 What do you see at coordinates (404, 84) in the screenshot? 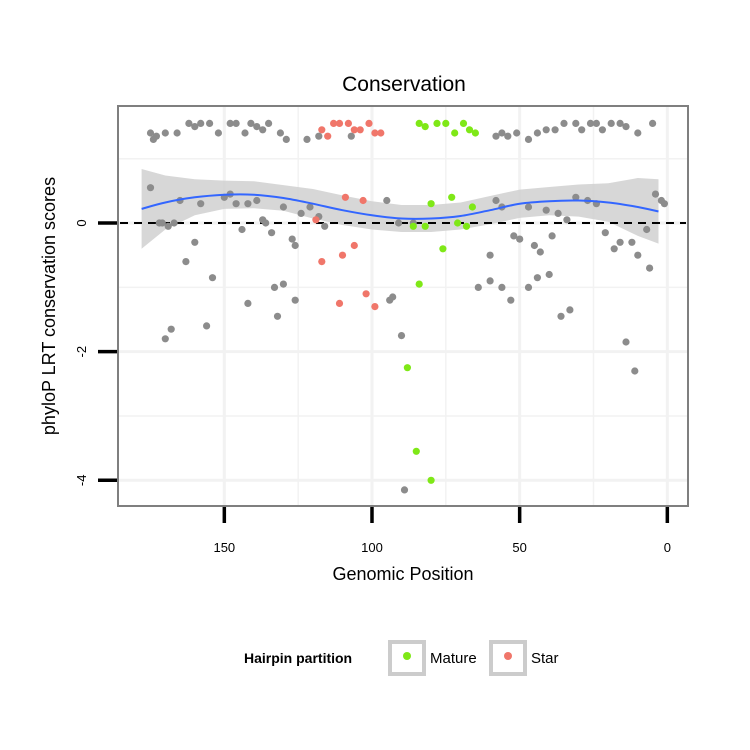
I see `chart-title: Conservation` at bounding box center [404, 84].